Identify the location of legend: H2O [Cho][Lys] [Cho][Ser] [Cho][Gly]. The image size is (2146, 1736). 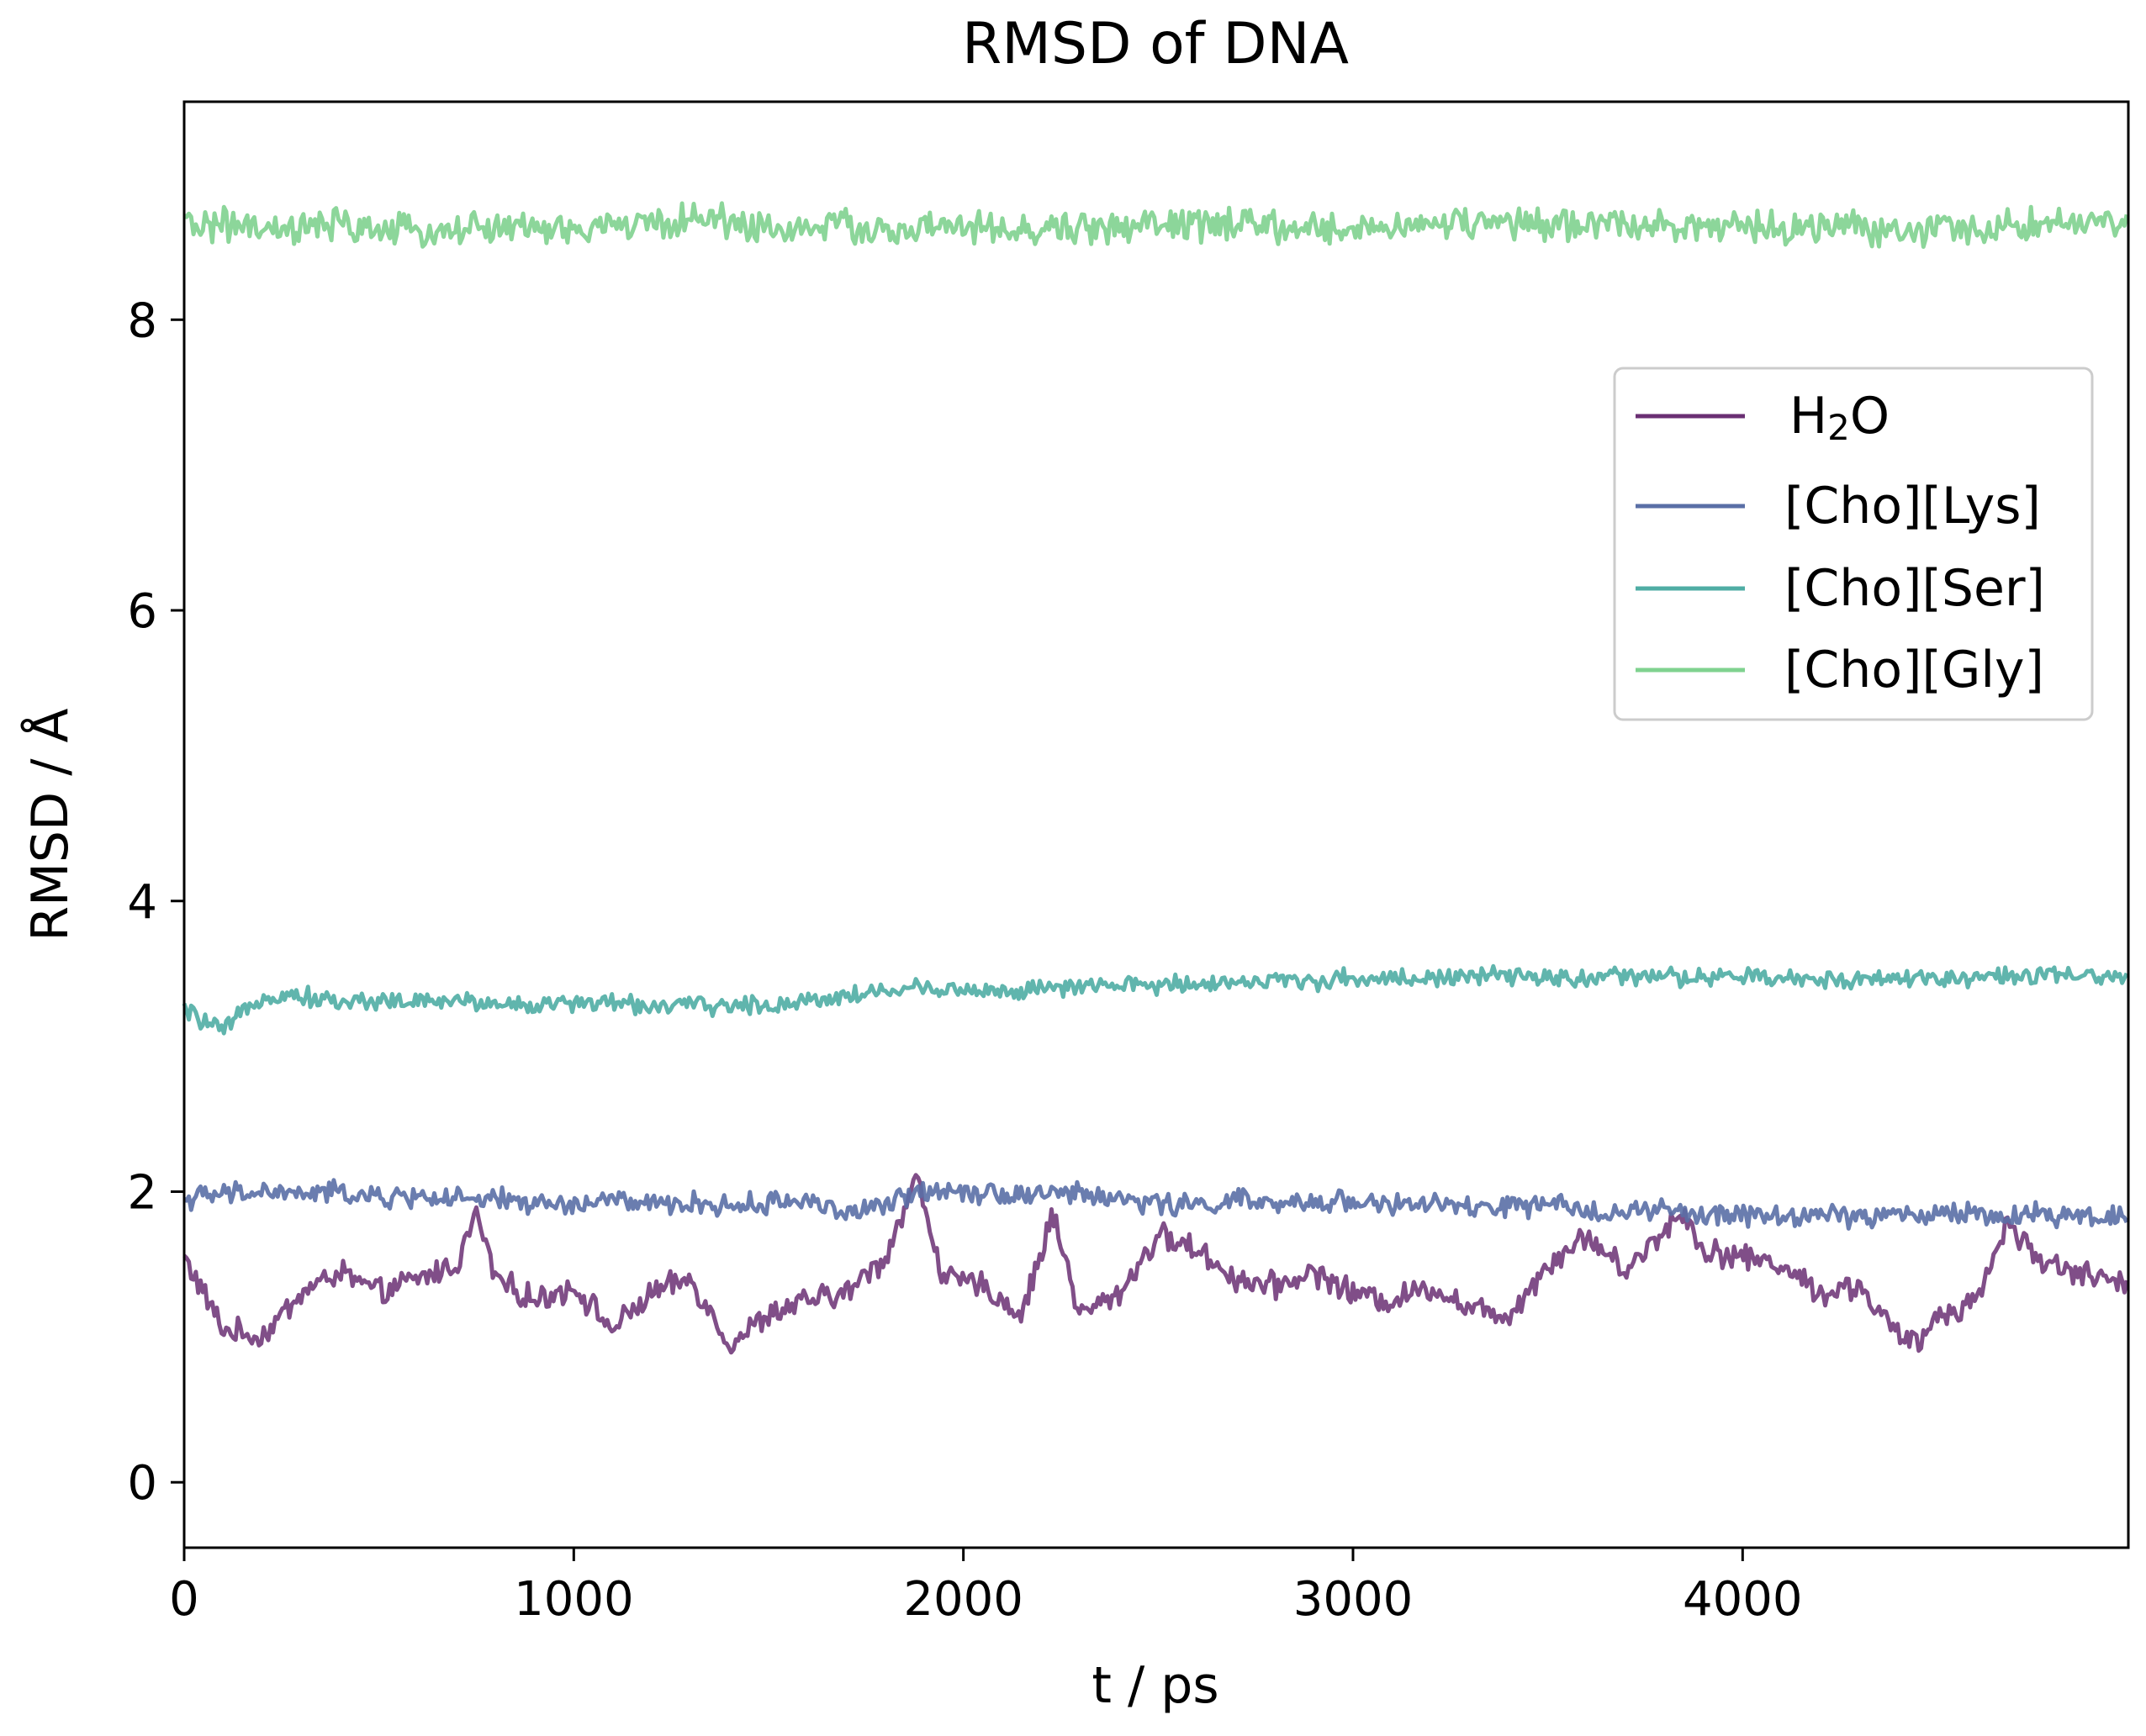
(1853, 544).